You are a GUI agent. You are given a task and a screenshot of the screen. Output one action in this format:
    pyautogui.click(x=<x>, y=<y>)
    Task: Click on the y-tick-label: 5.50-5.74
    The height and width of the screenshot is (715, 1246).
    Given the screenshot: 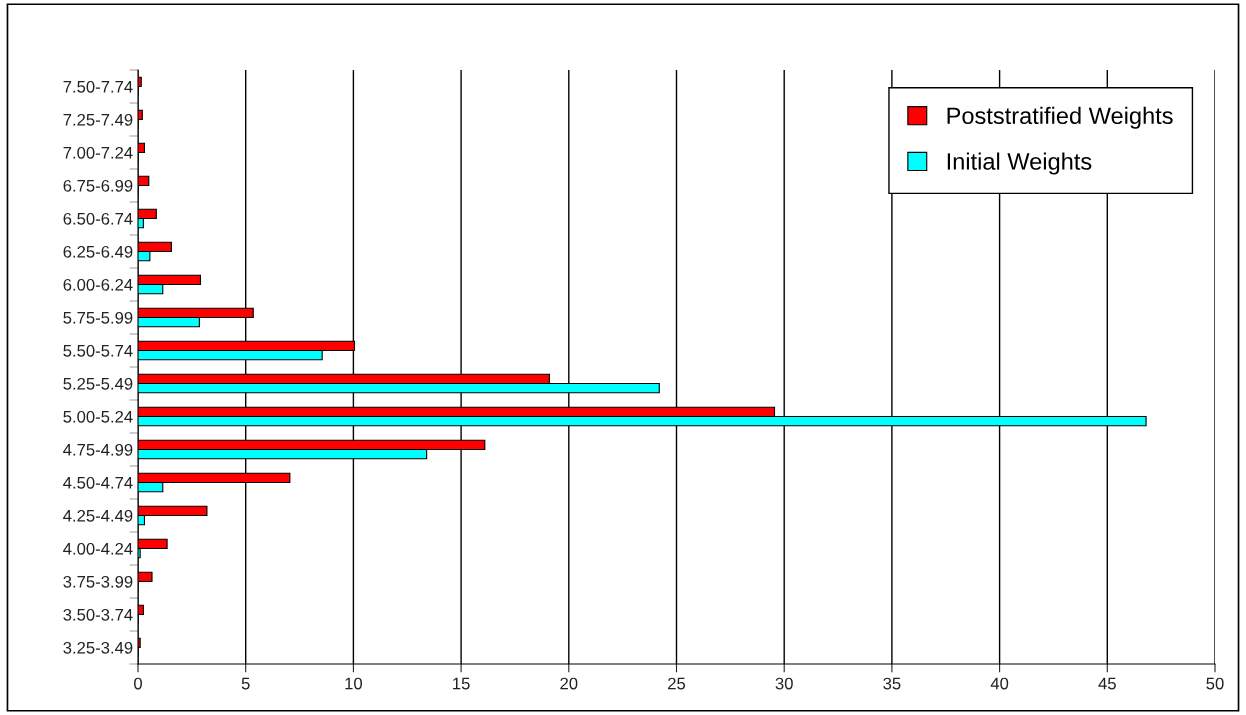 What is the action you would take?
    pyautogui.click(x=98, y=350)
    